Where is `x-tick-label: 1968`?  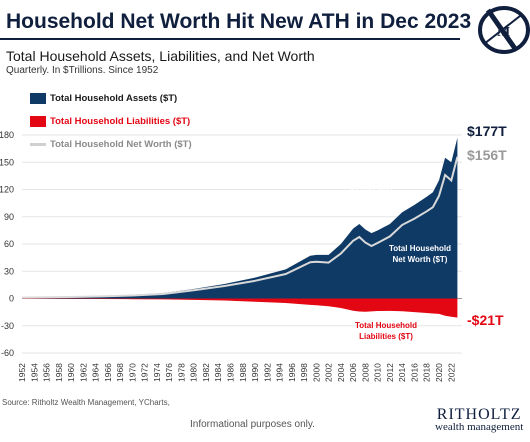 x-tick-label: 1968 is located at coordinates (120, 372).